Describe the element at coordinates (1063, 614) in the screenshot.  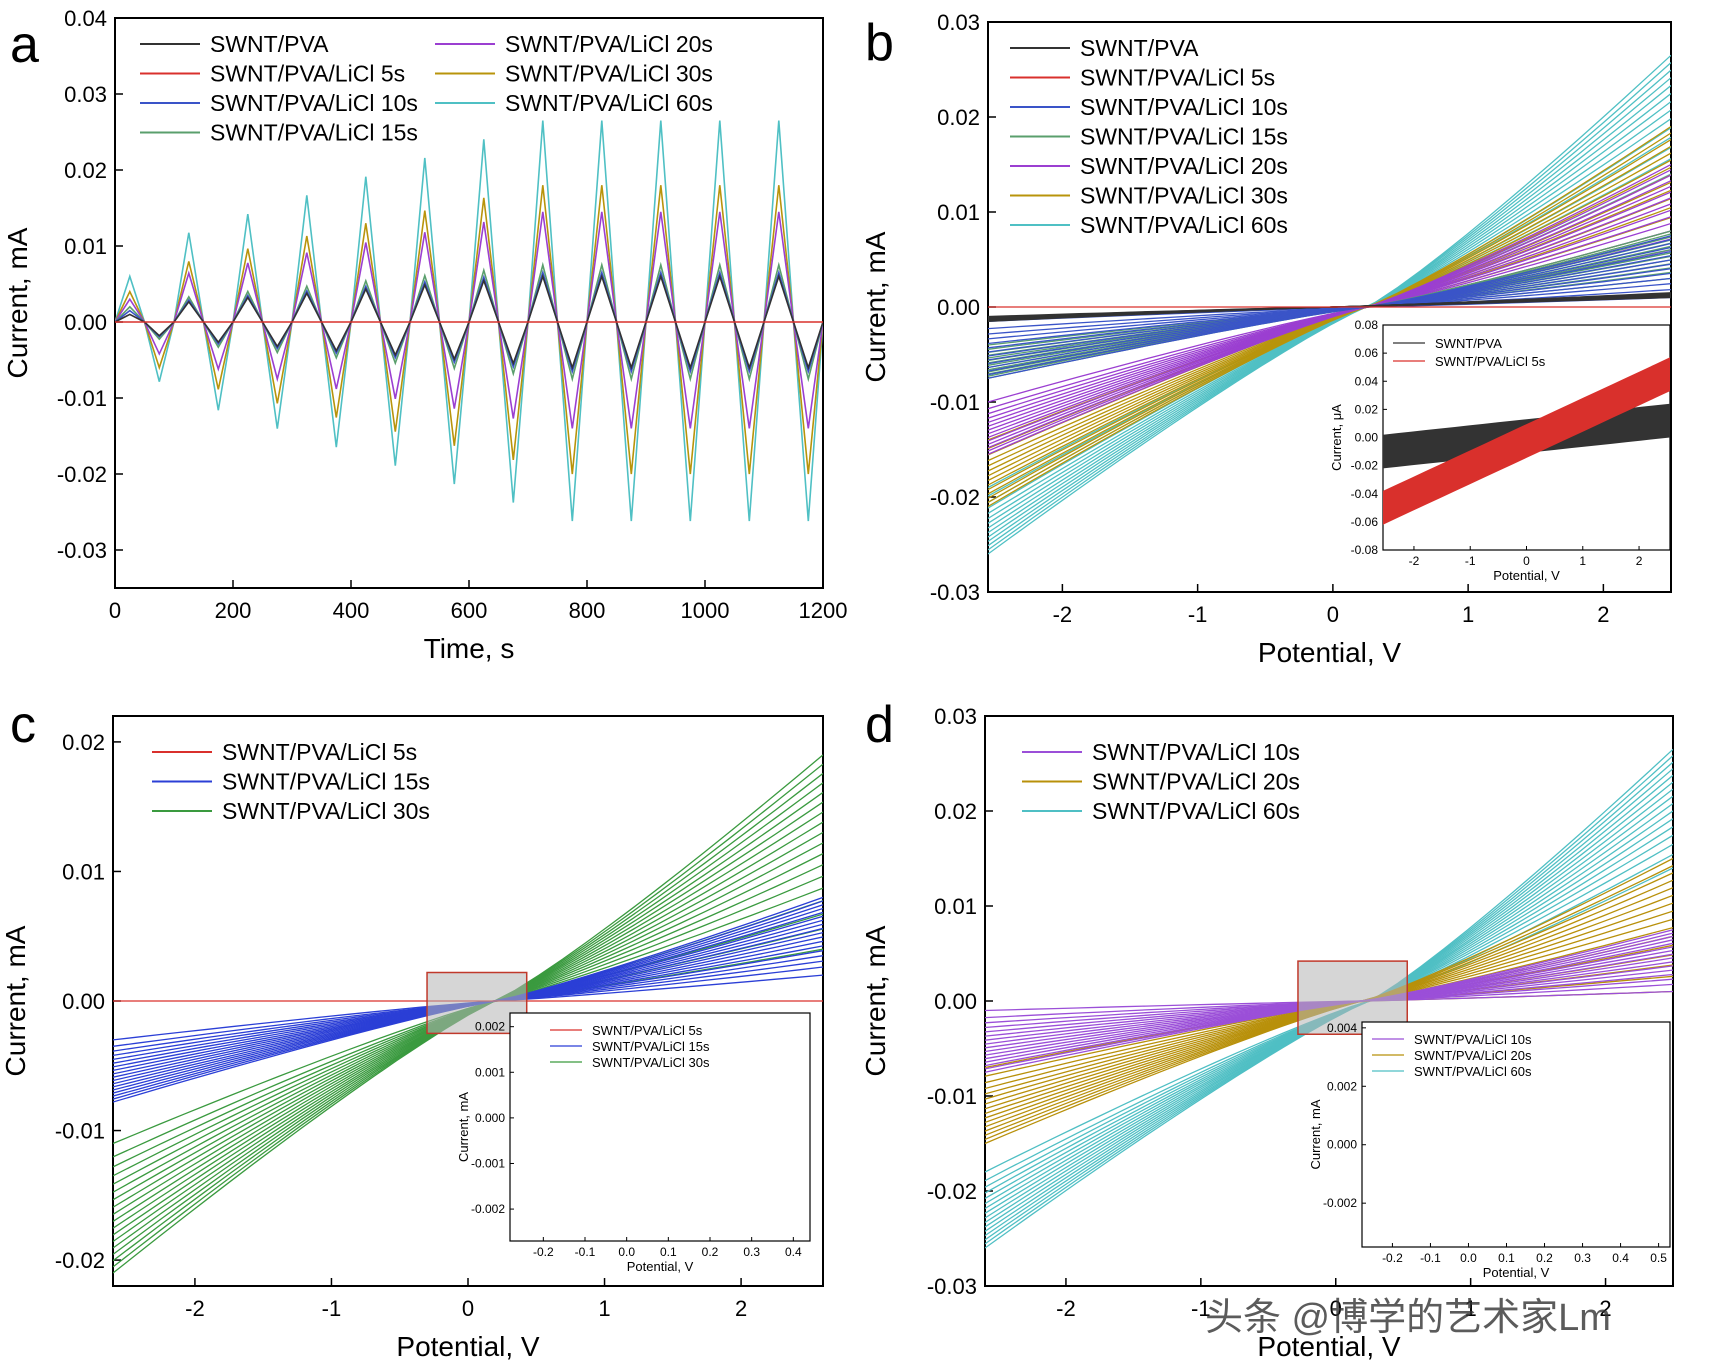
I see `x-tick-label: -2` at that location.